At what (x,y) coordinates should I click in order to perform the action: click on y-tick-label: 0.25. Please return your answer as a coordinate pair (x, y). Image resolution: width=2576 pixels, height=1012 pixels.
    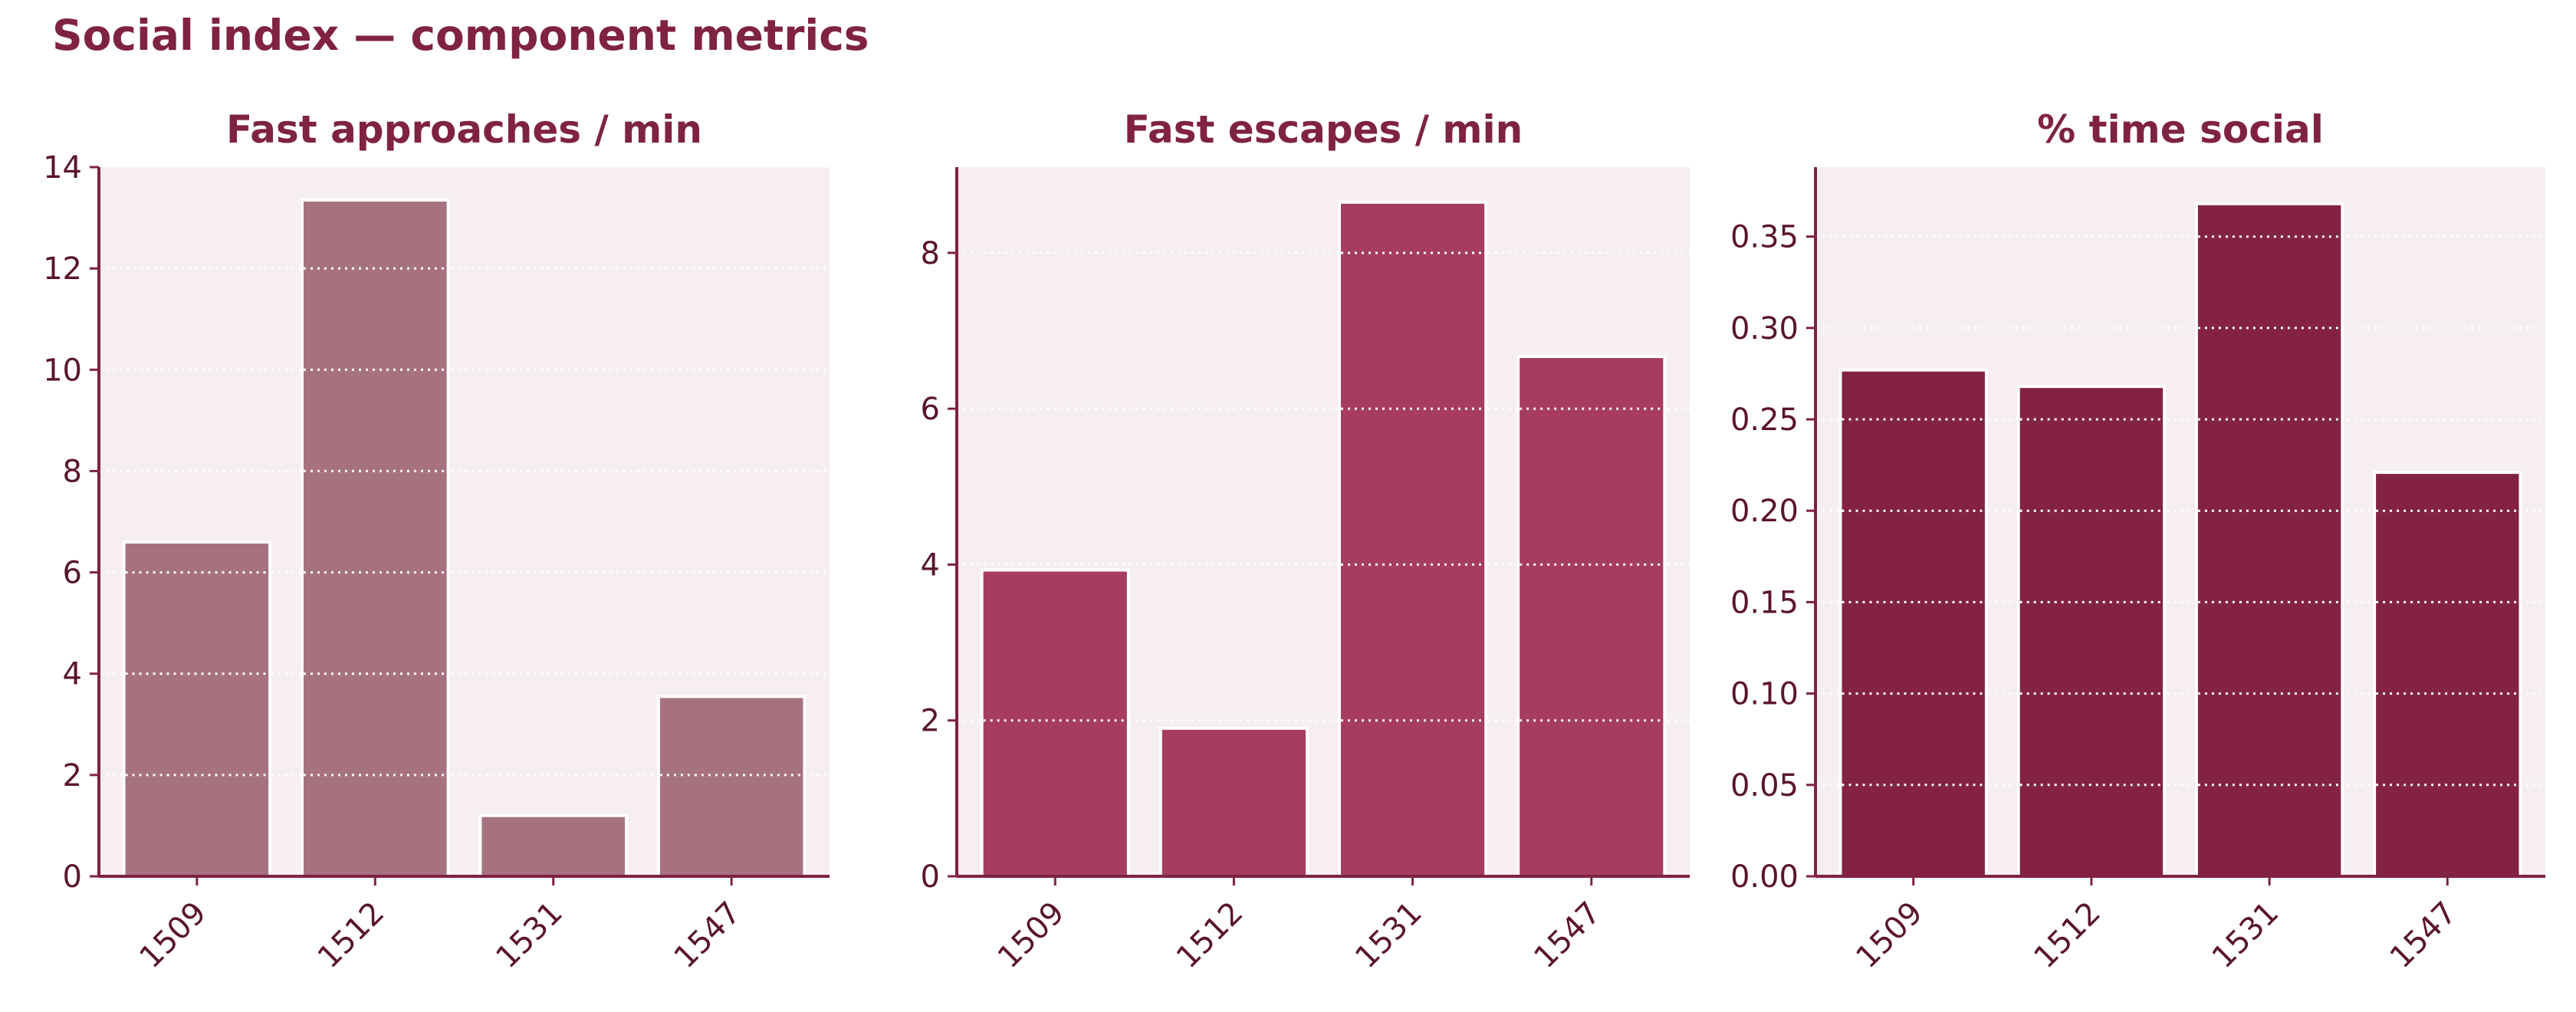
    Looking at the image, I should click on (1765, 420).